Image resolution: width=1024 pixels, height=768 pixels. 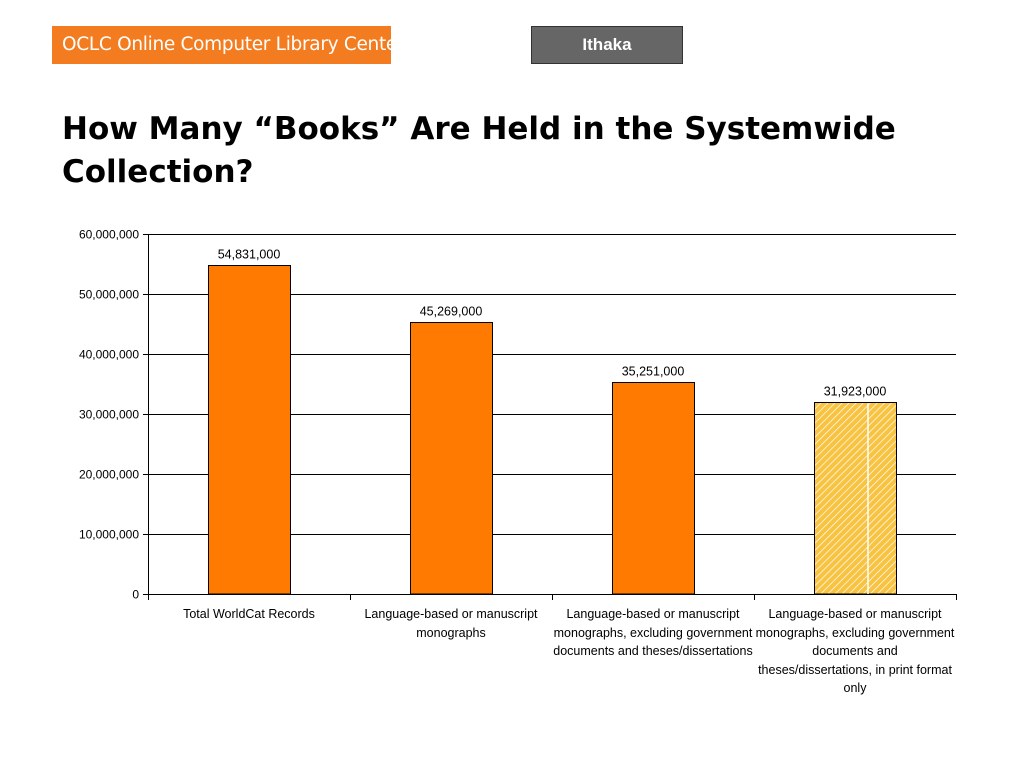 I want to click on data-label-2: 45,269,000, so click(x=451, y=312).